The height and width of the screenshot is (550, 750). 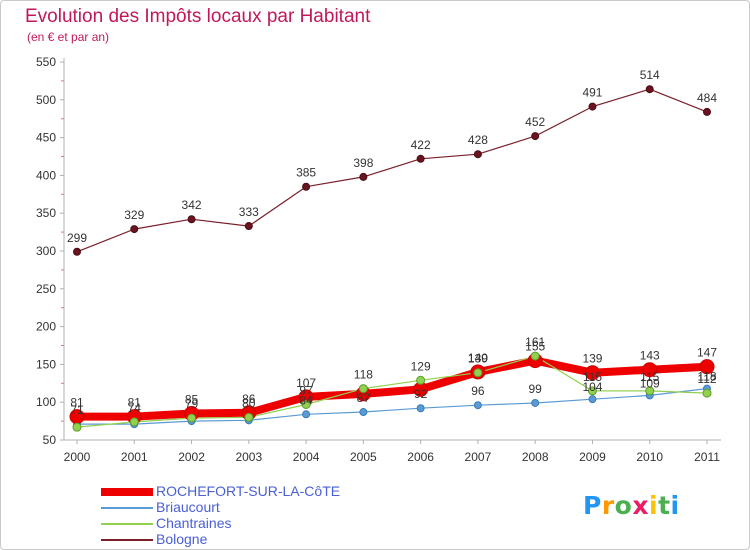 I want to click on data-label-chantraines: 129, so click(x=421, y=366).